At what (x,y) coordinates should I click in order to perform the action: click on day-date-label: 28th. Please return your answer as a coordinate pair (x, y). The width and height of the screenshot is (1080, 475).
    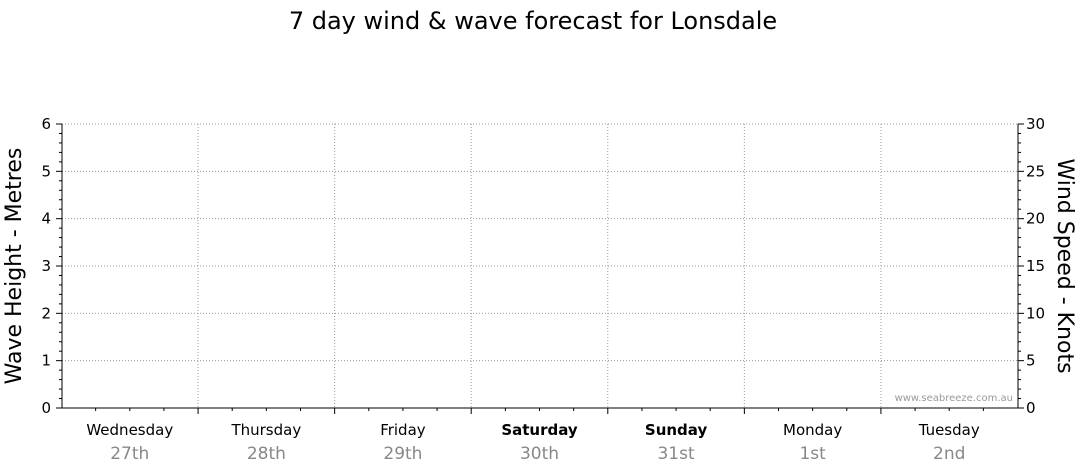
    Looking at the image, I should click on (266, 454).